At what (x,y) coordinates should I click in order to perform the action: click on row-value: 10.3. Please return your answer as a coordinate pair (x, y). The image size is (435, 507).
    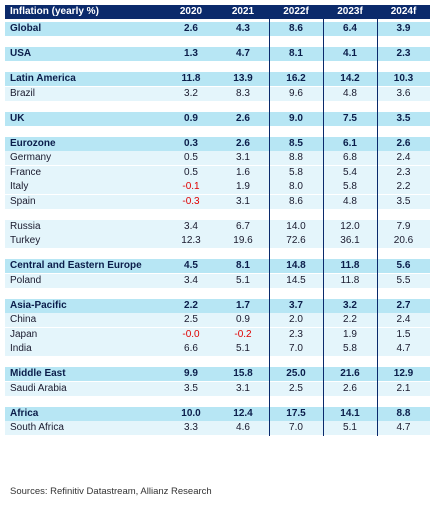
    Looking at the image, I should click on (403, 78).